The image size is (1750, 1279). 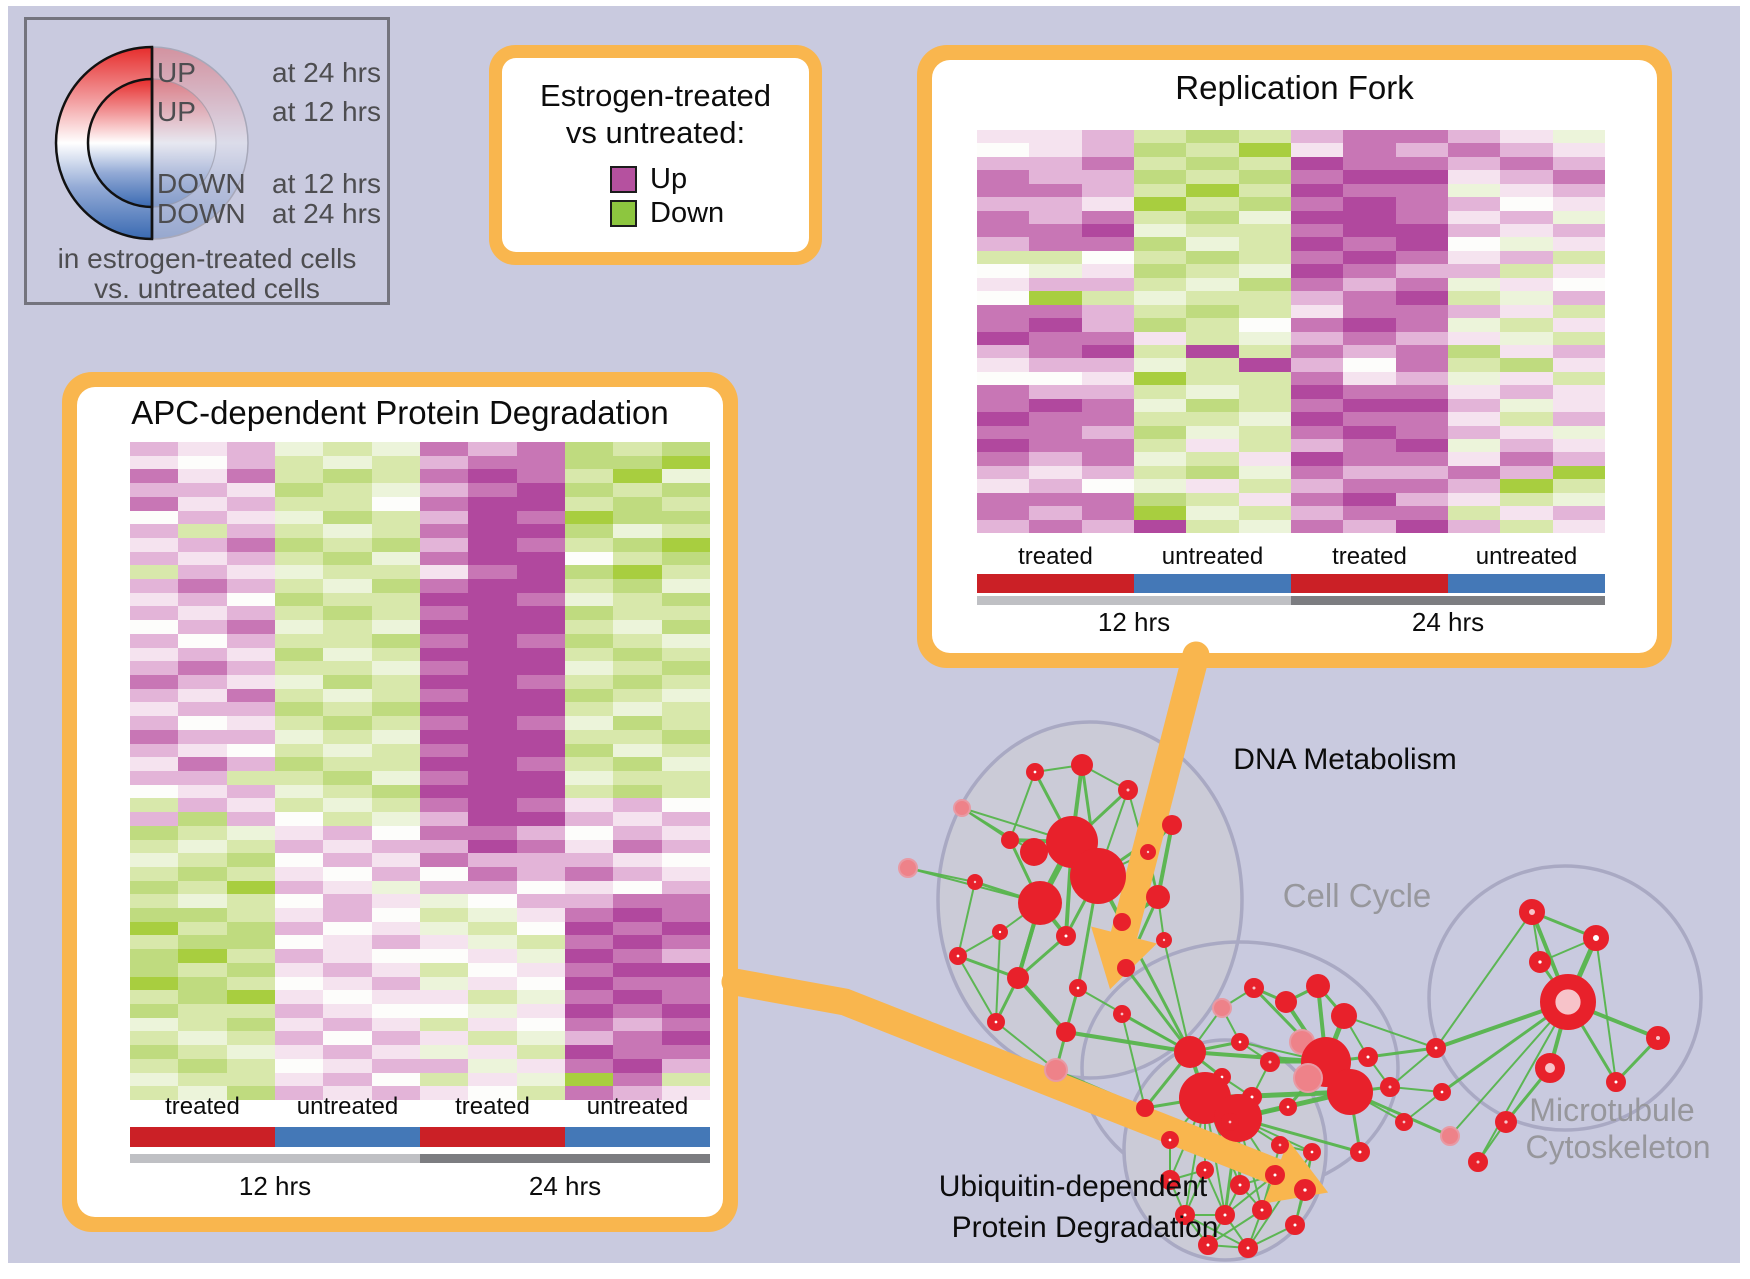 What do you see at coordinates (326, 183) in the screenshot?
I see `scale-legend-time-label: at 12 hrs` at bounding box center [326, 183].